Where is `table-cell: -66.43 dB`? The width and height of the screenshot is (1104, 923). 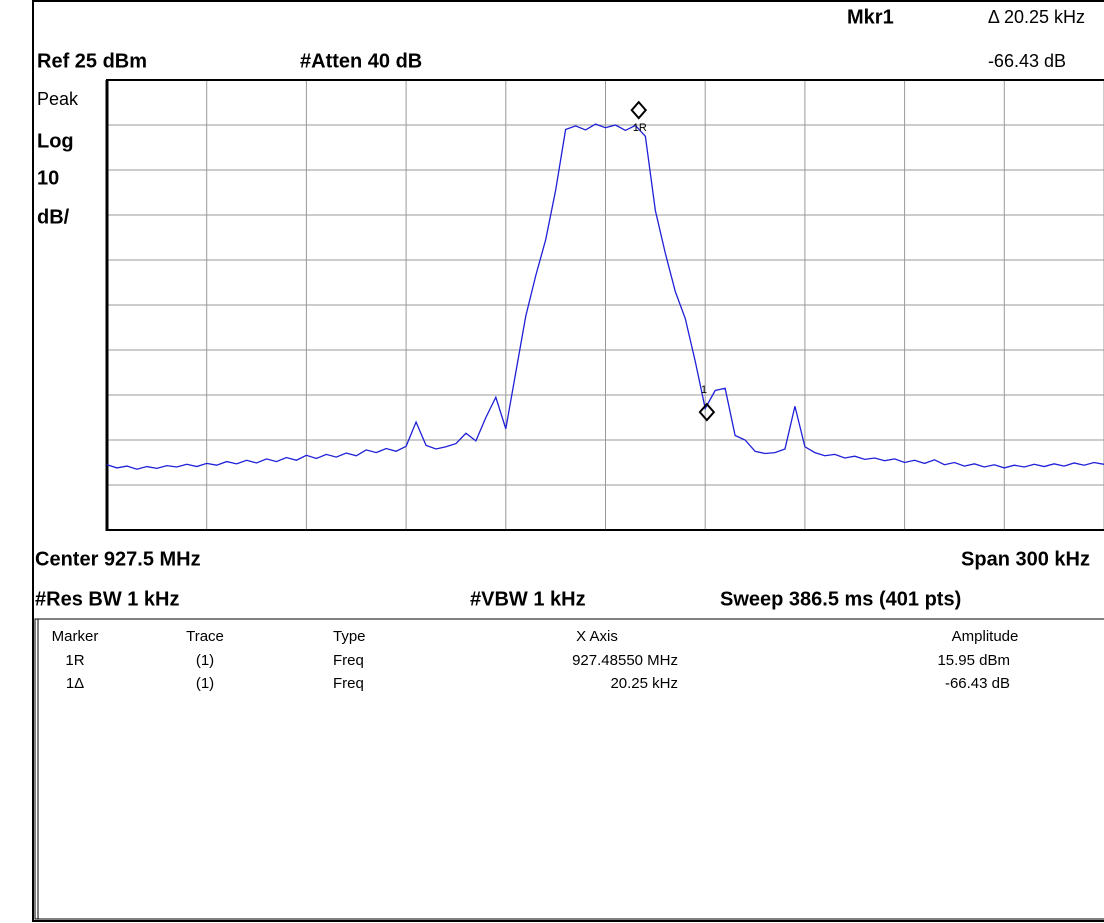 table-cell: -66.43 dB is located at coordinates (977, 683).